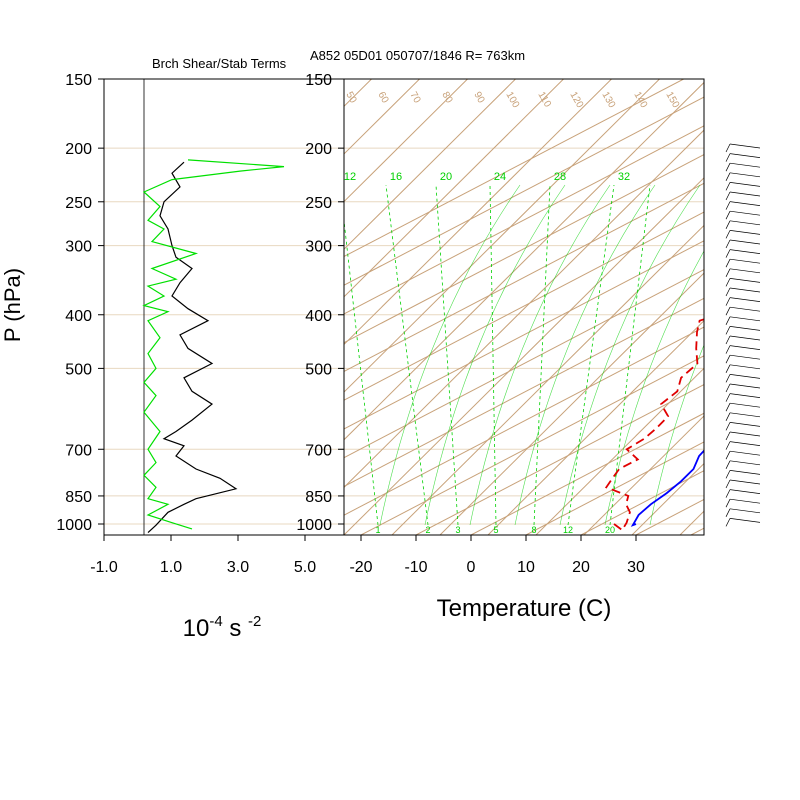 Image resolution: width=800 pixels, height=800 pixels. Describe the element at coordinates (495, 355) in the screenshot. I see `moist-adiabat-line` at that location.